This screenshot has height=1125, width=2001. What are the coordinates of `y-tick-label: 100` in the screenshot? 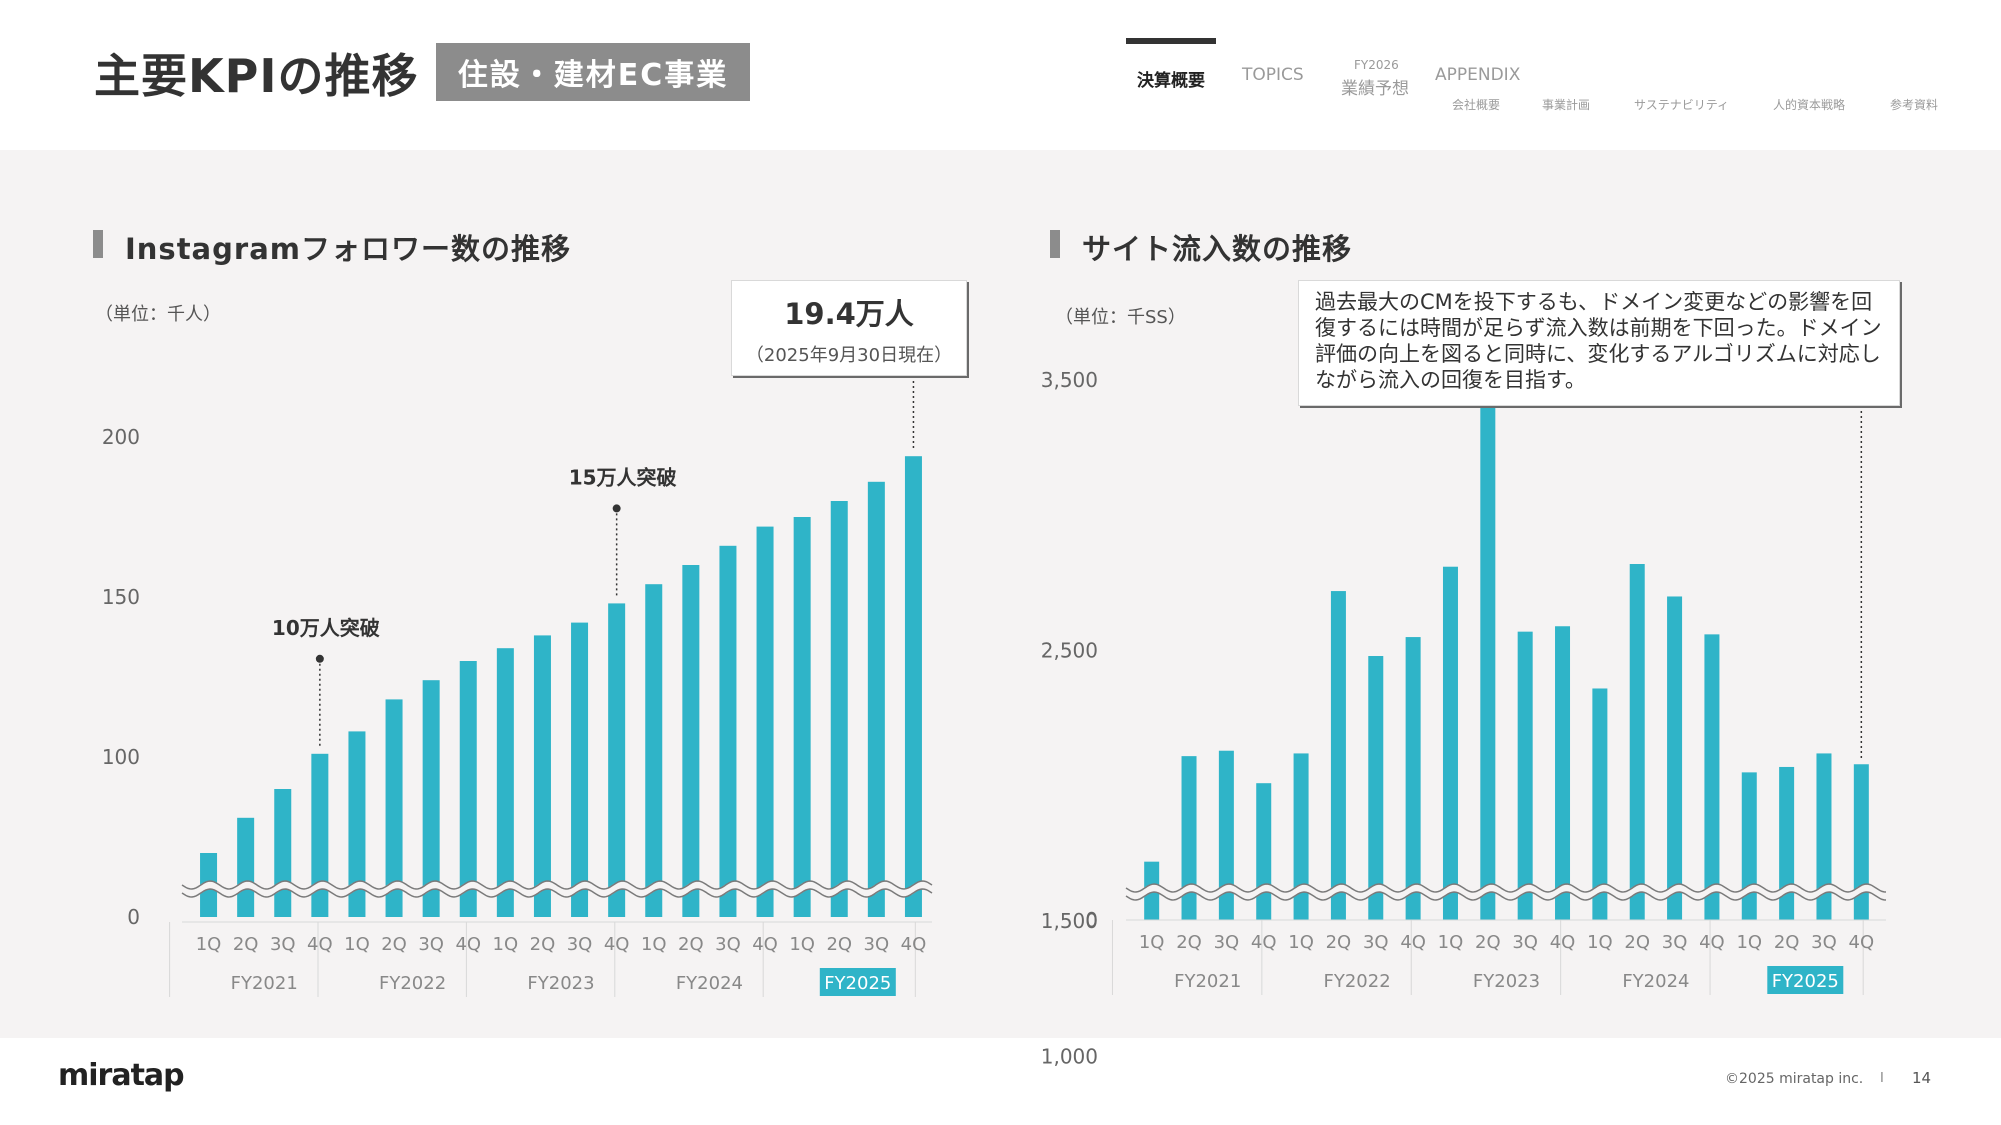 It's located at (121, 757).